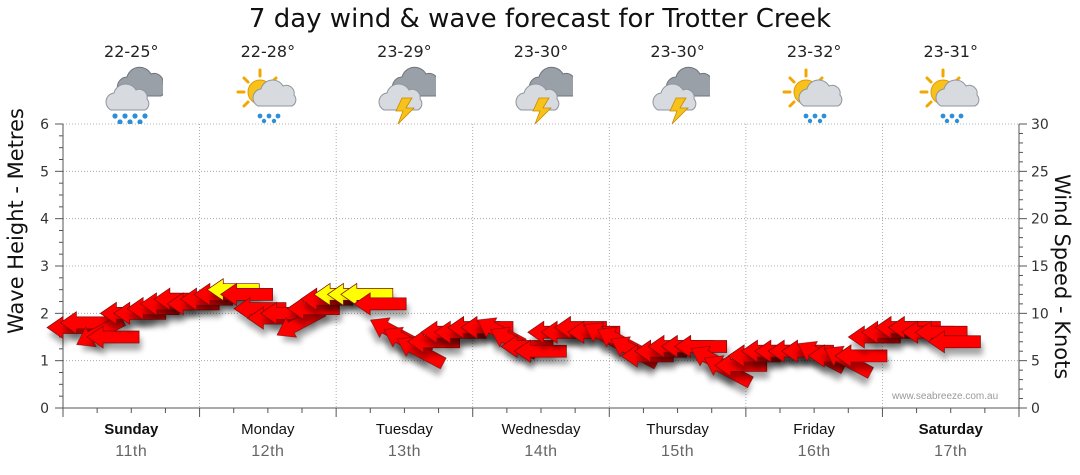 The image size is (1080, 475). I want to click on y-left-tick-label: 0, so click(44, 409).